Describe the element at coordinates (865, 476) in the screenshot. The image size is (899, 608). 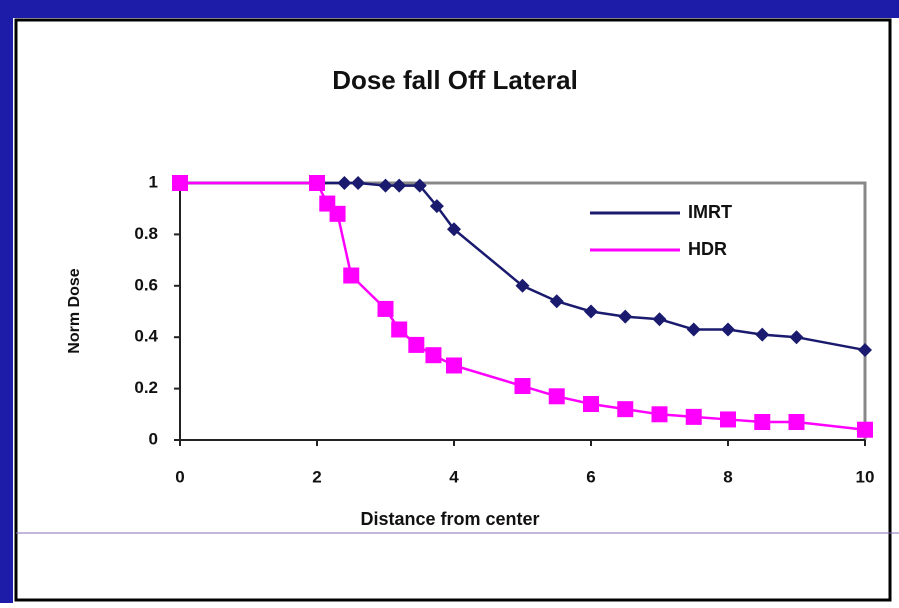
I see `x-tick-label: 10` at that location.